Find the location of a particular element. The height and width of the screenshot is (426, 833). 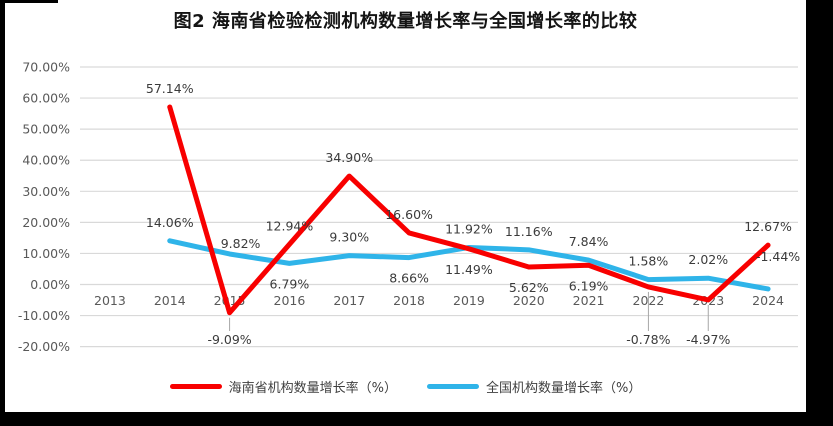

legend-item-hainan: 海南省机构数量增长率（%） is located at coordinates (283, 386).